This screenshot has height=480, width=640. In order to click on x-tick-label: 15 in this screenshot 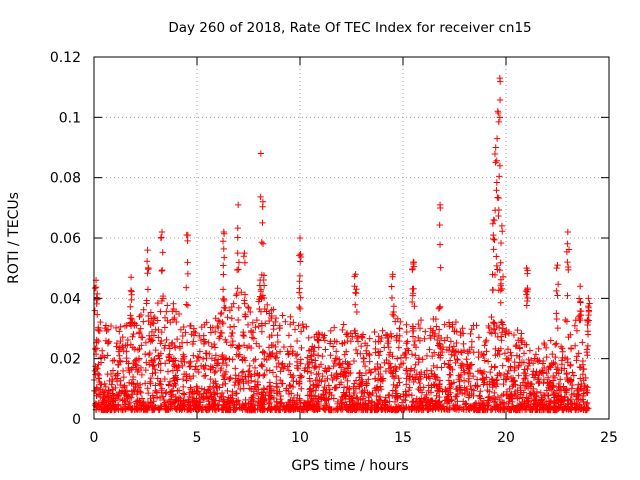, I will do `click(403, 438)`.